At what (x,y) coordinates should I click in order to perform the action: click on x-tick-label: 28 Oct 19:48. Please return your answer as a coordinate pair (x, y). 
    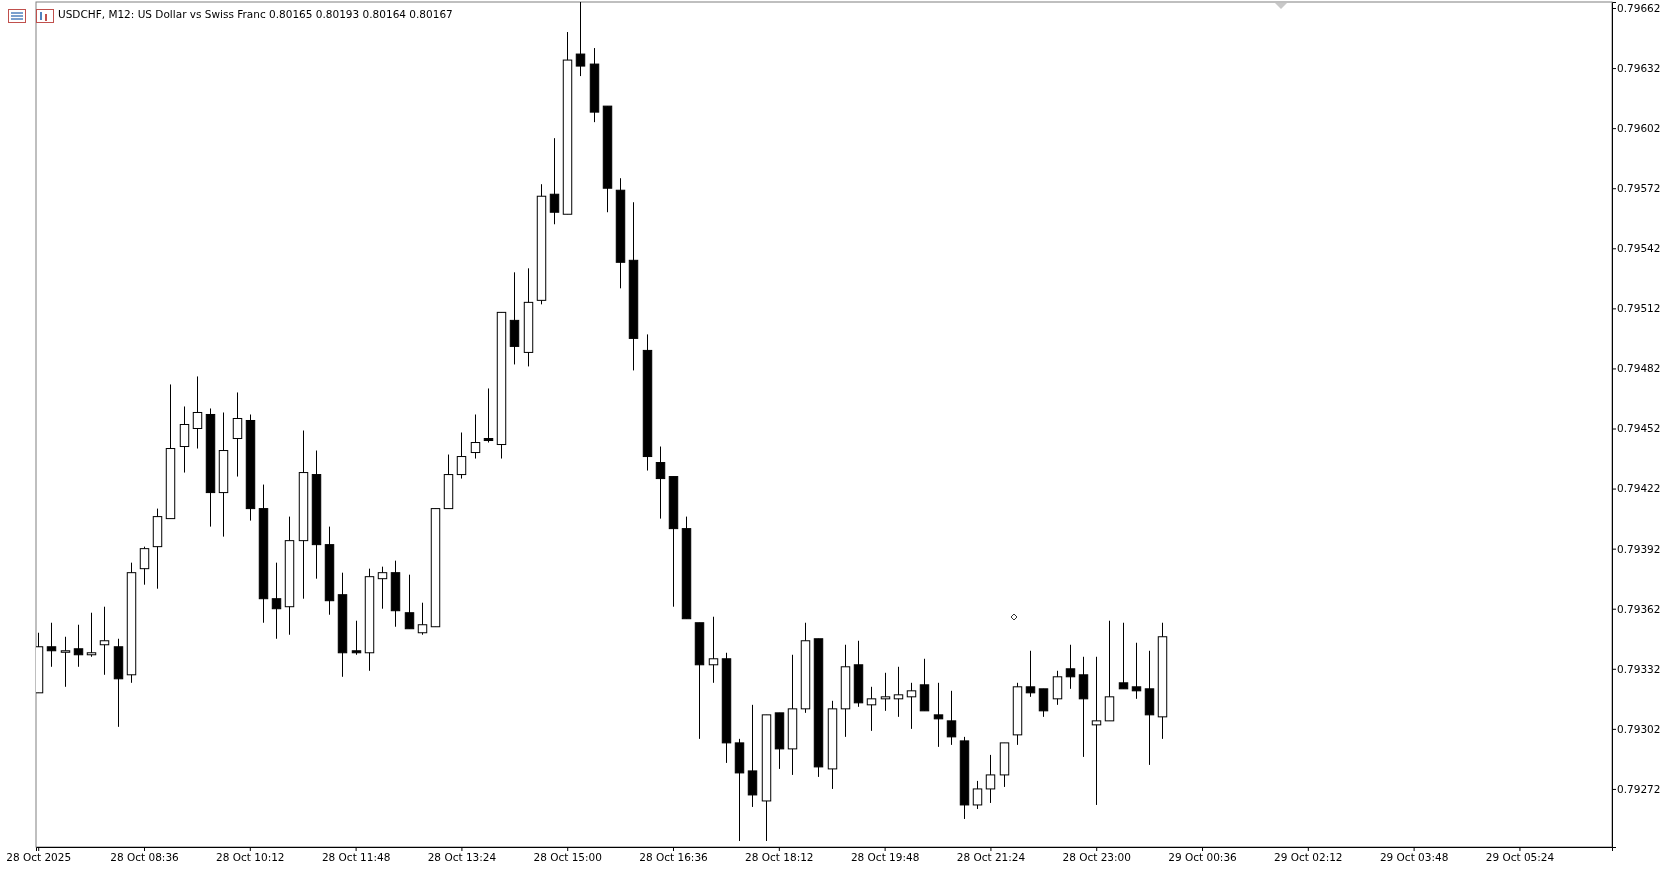
    Looking at the image, I should click on (885, 857).